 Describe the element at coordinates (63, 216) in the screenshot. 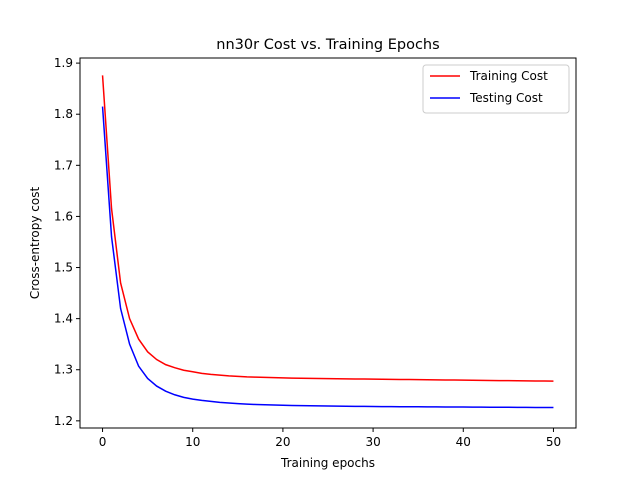

I see `y-tick-label-4: 1.6` at that location.